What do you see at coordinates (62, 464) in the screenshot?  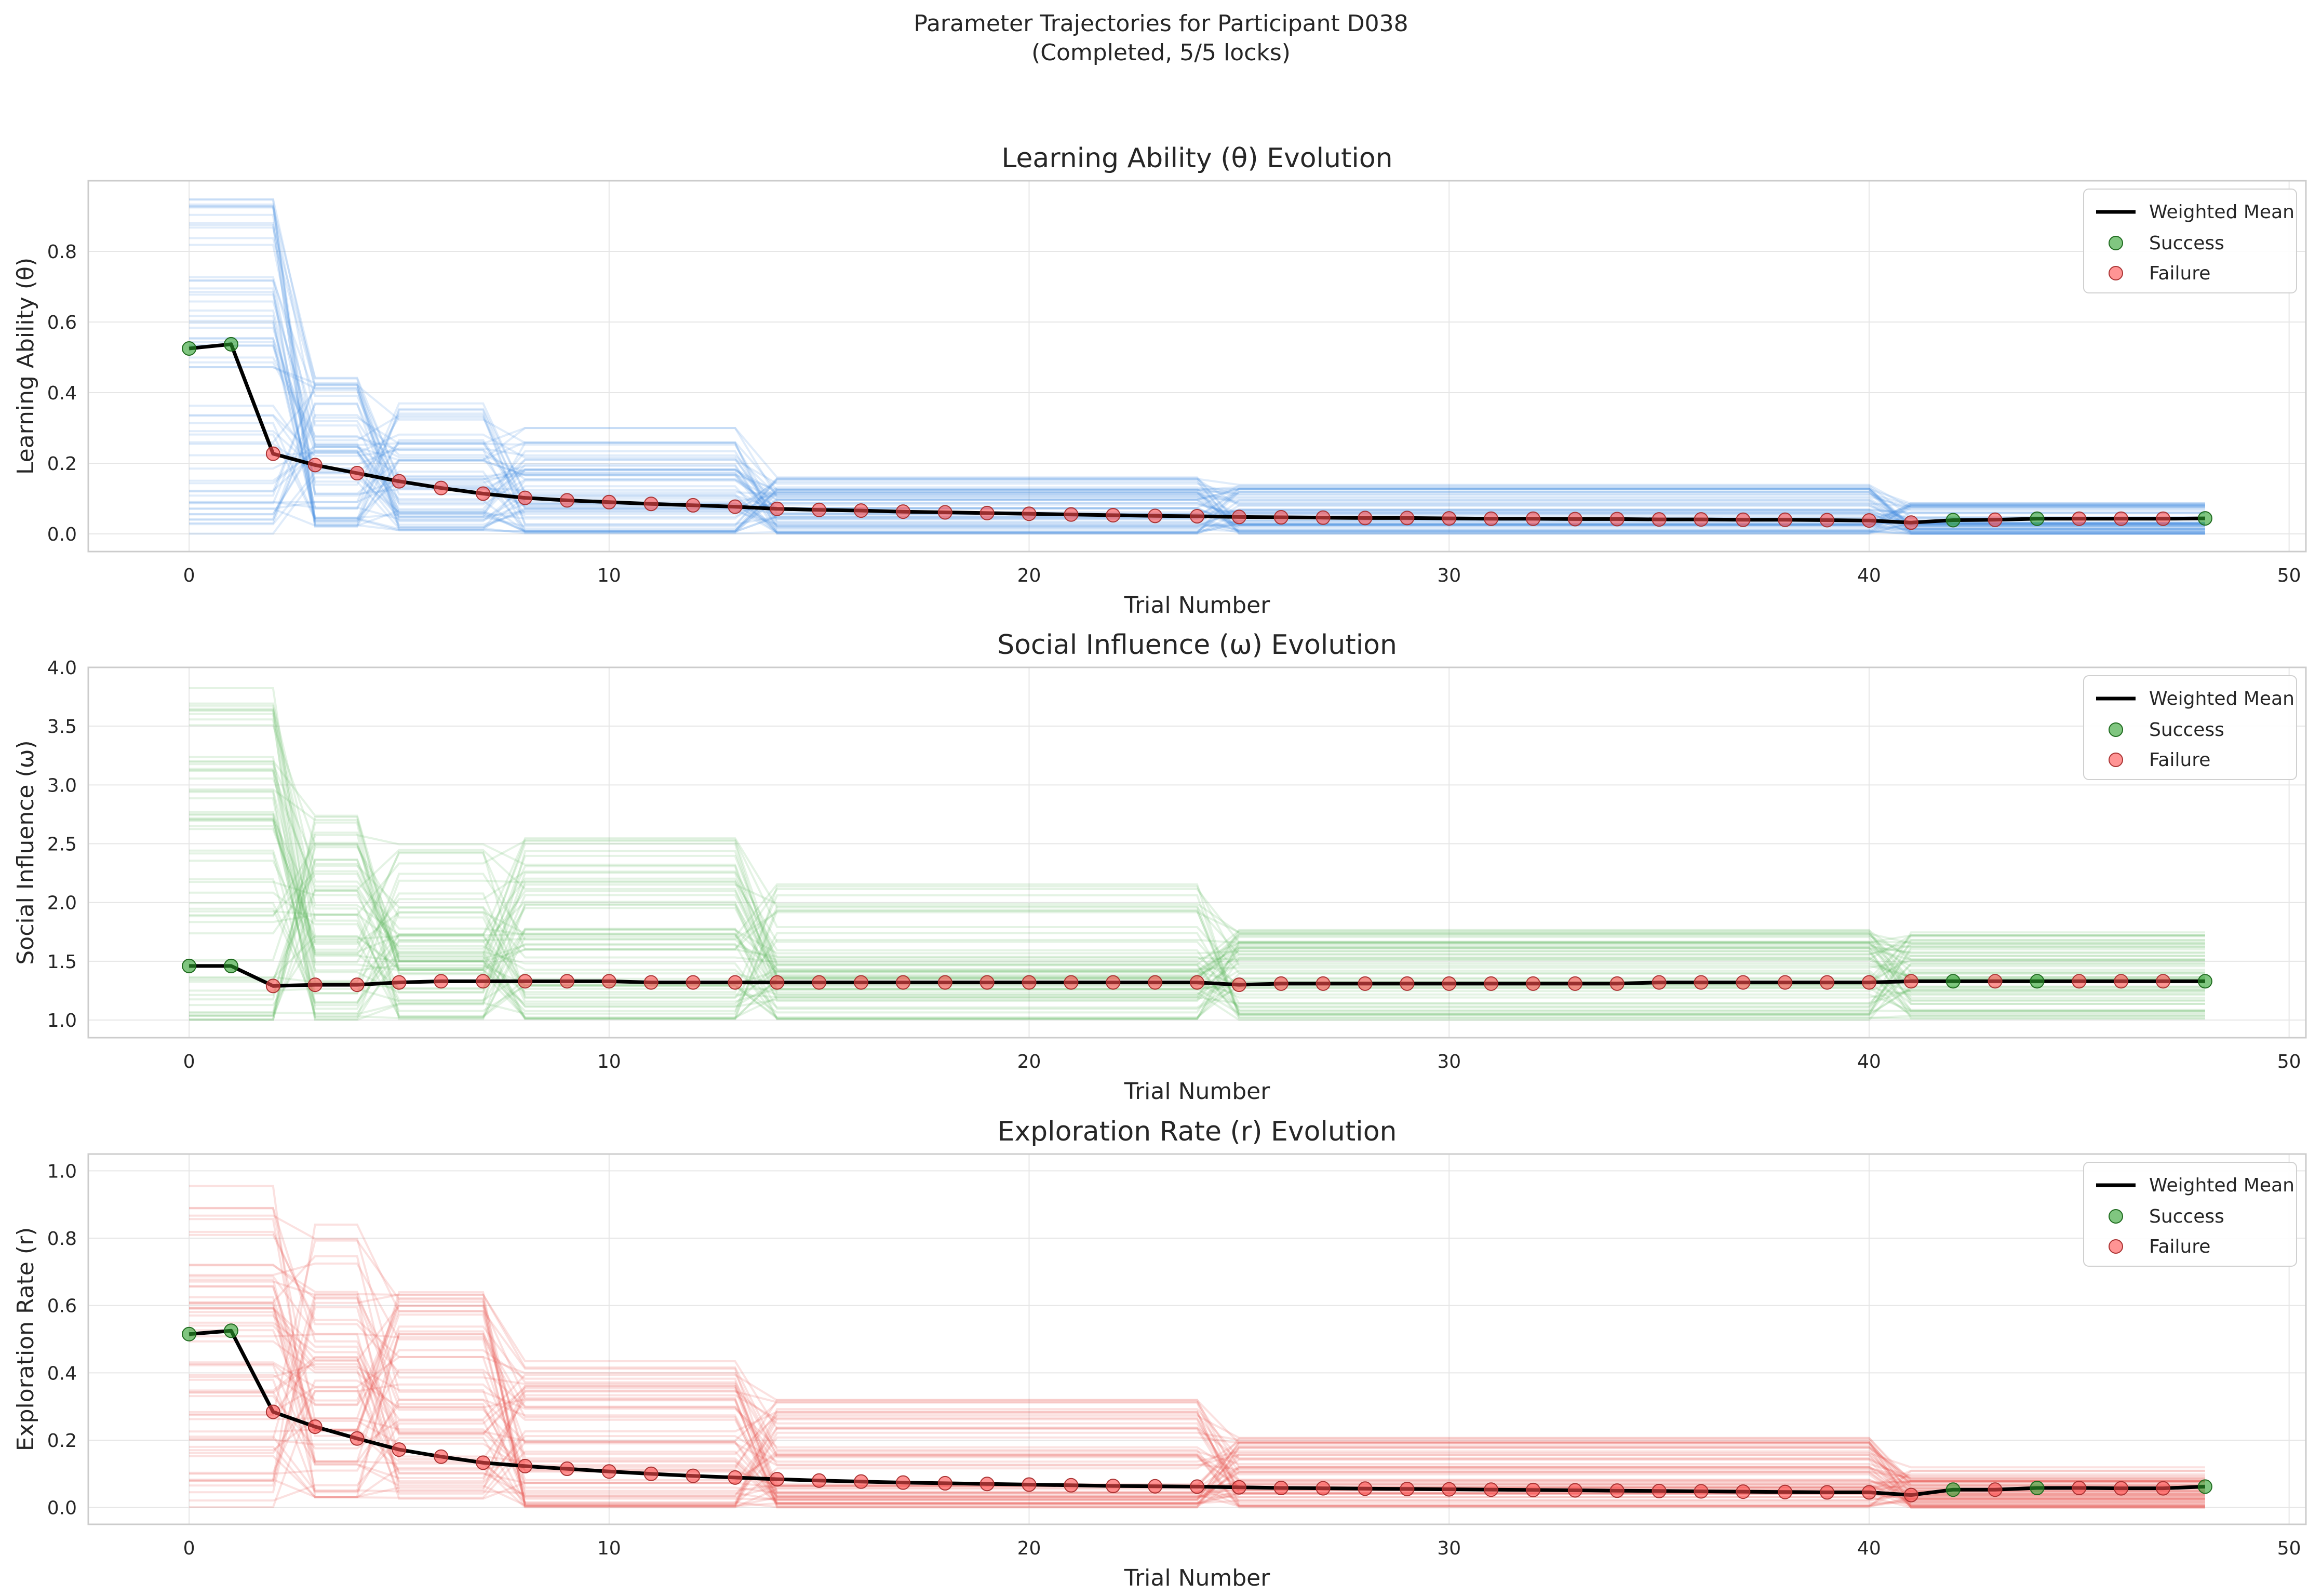 I see `y-tick-label: 0.2` at bounding box center [62, 464].